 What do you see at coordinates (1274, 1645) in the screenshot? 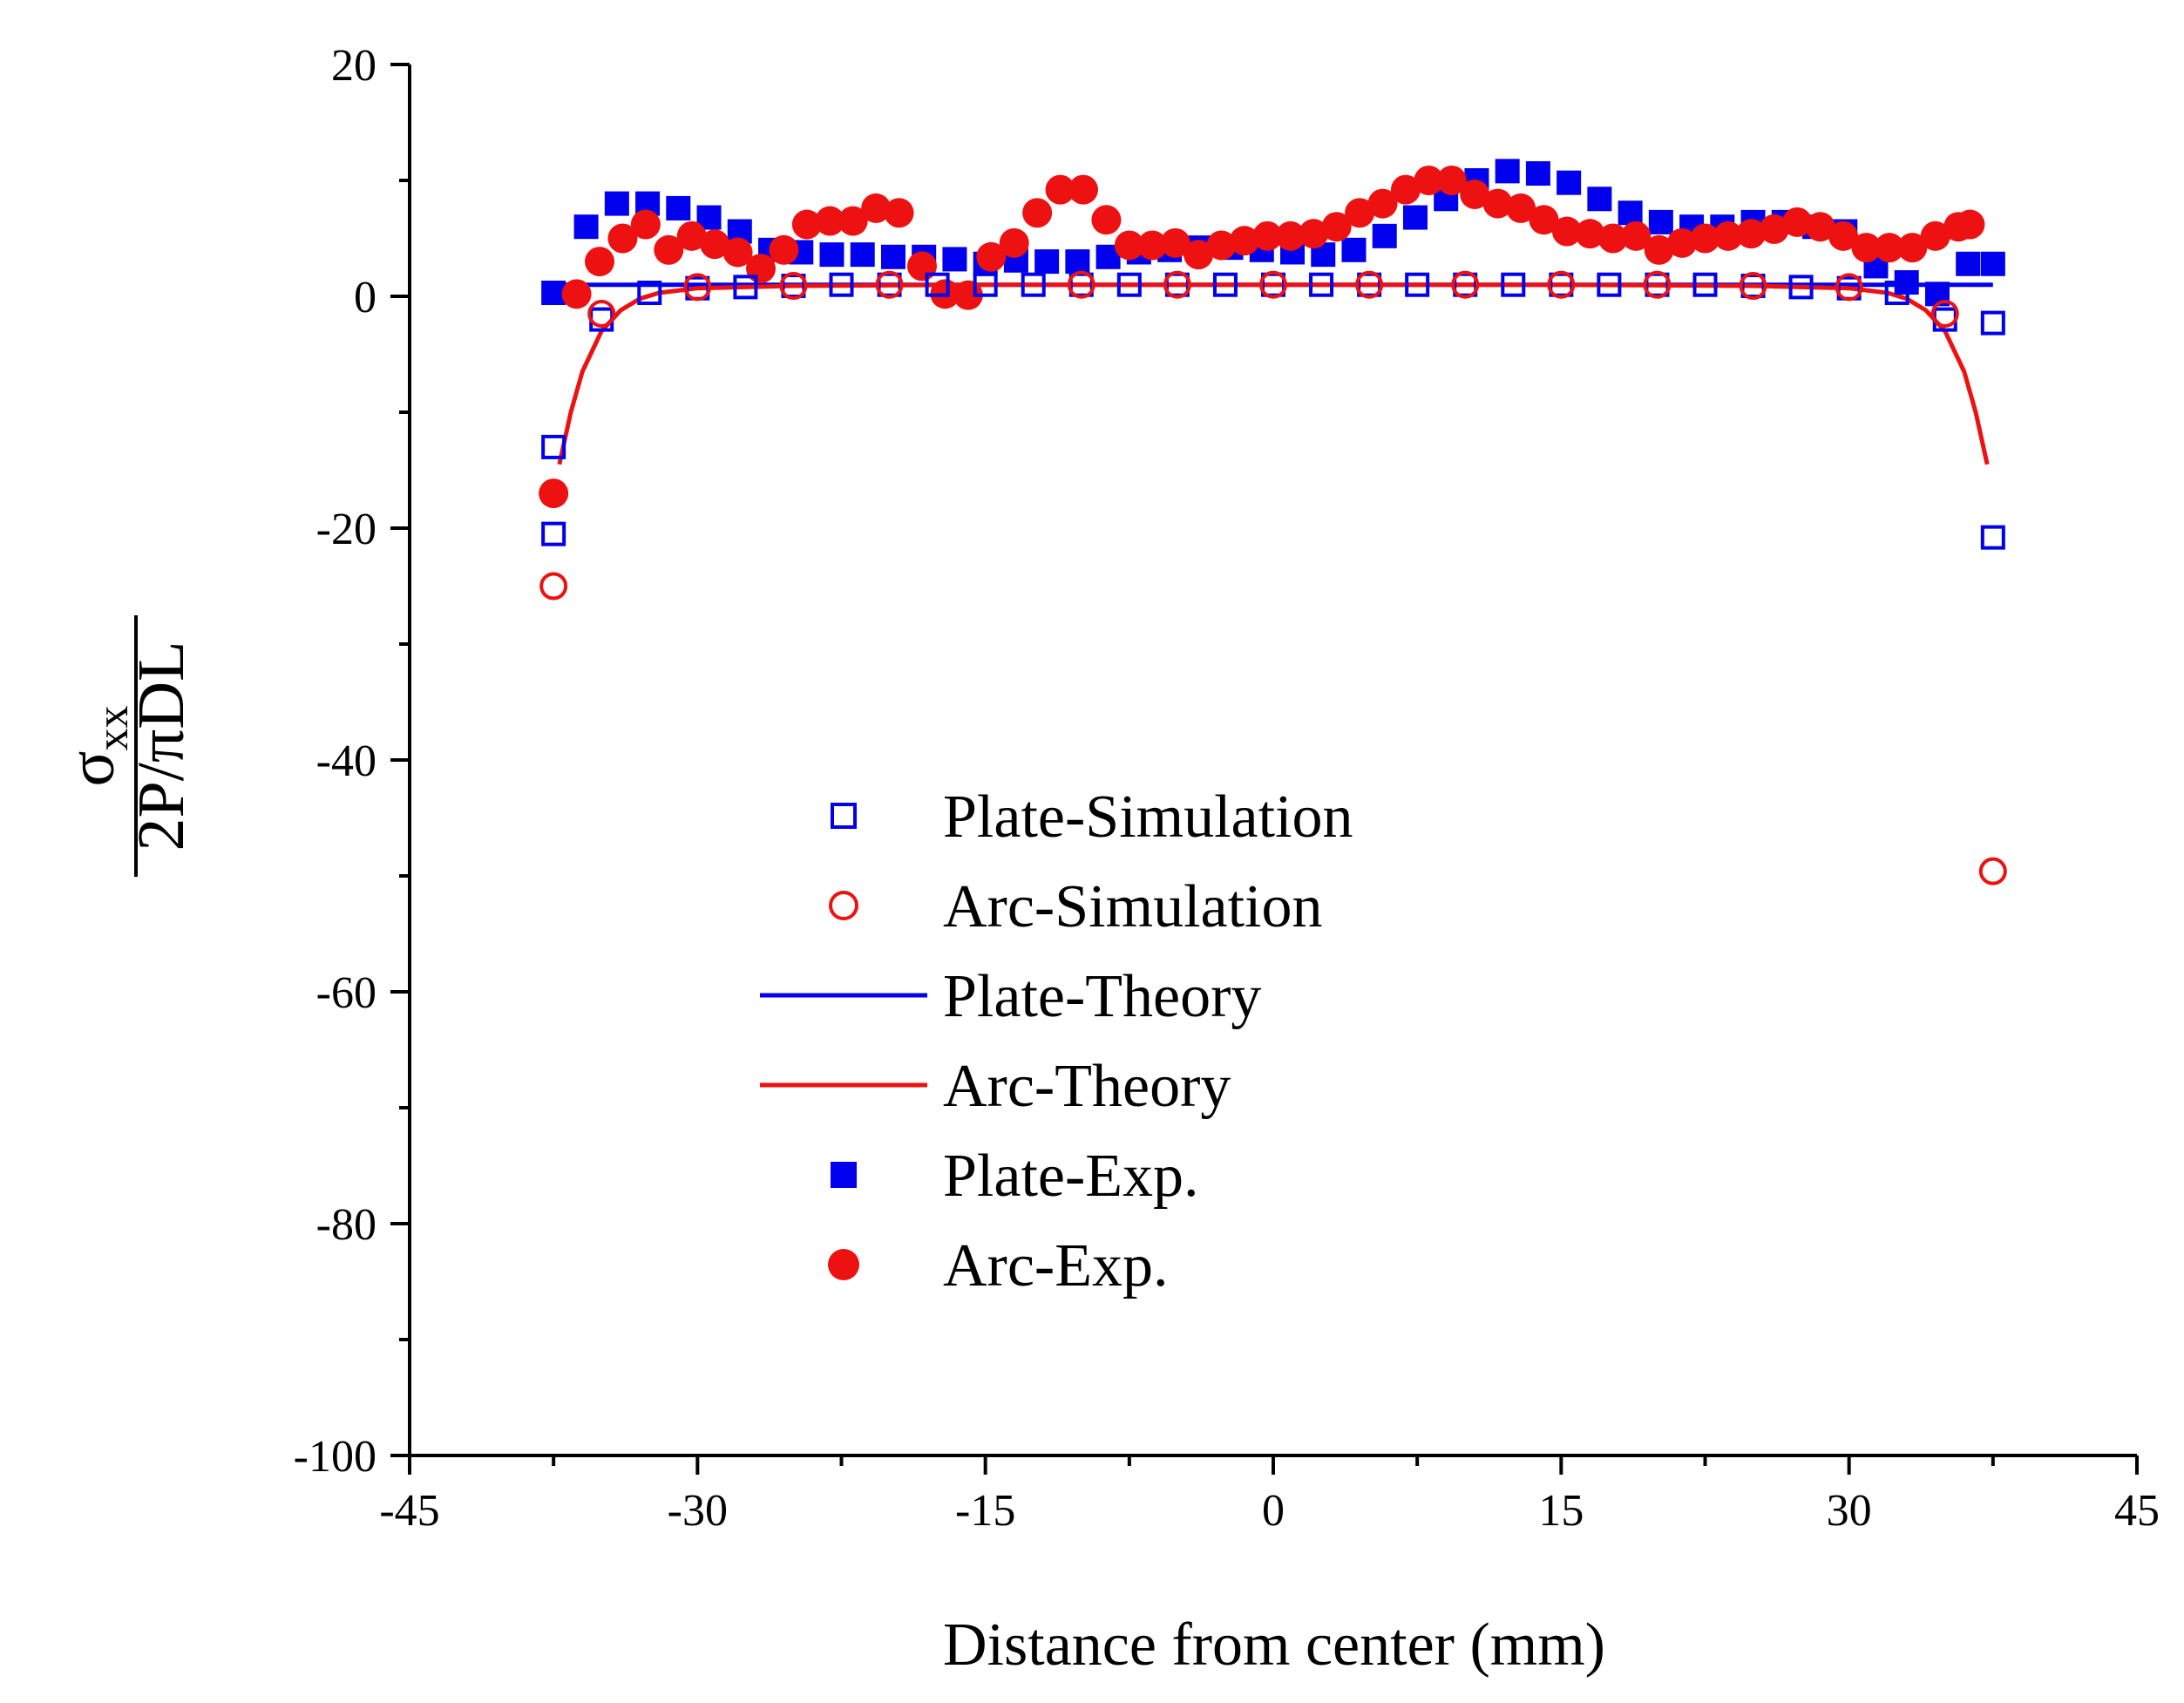
I see `x-axis-title: Distance from center (mm)` at bounding box center [1274, 1645].